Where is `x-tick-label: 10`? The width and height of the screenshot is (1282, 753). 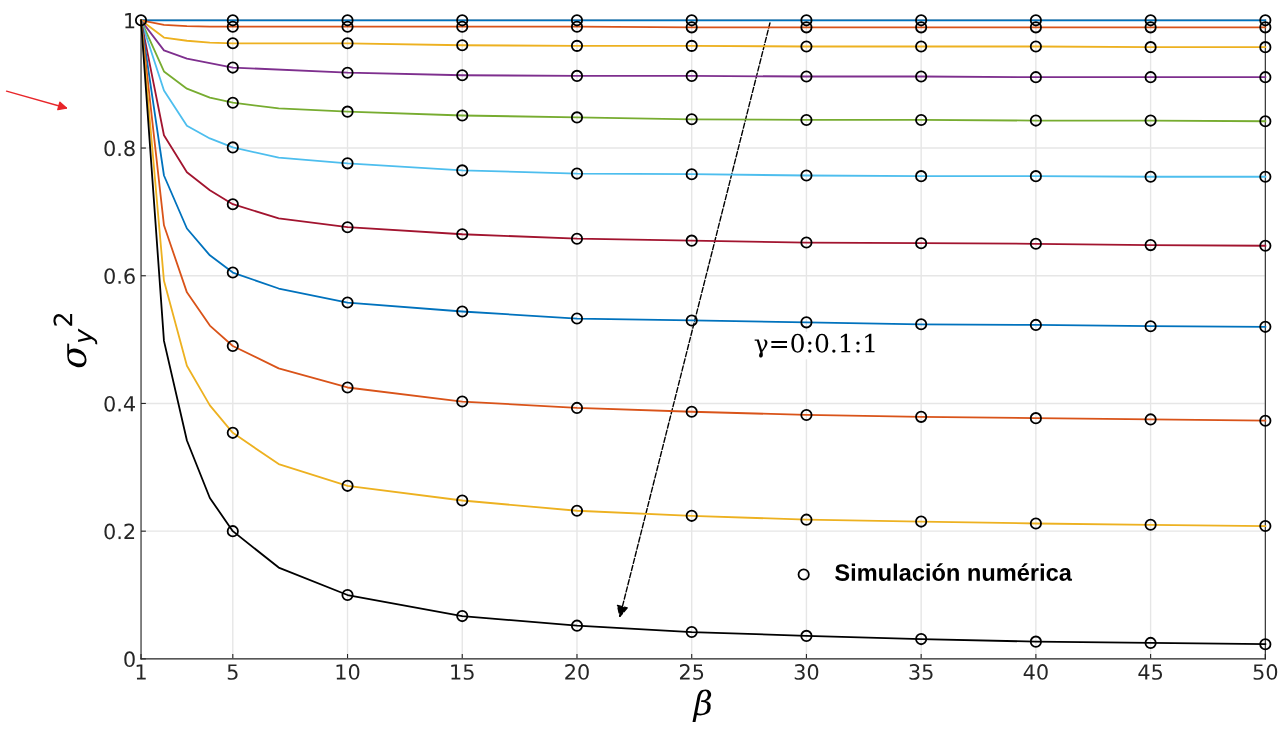
x-tick-label: 10 is located at coordinates (348, 672).